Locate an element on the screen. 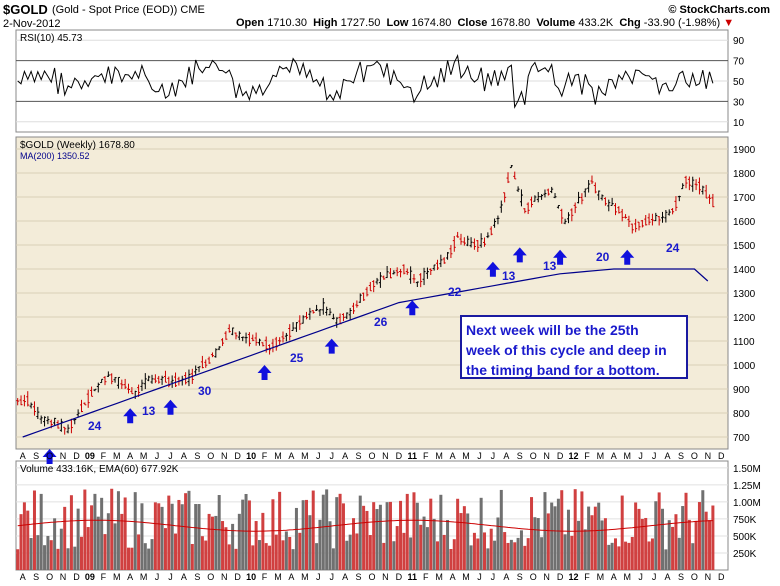 The image size is (780, 586). price-tick-label: 1800 is located at coordinates (744, 174).